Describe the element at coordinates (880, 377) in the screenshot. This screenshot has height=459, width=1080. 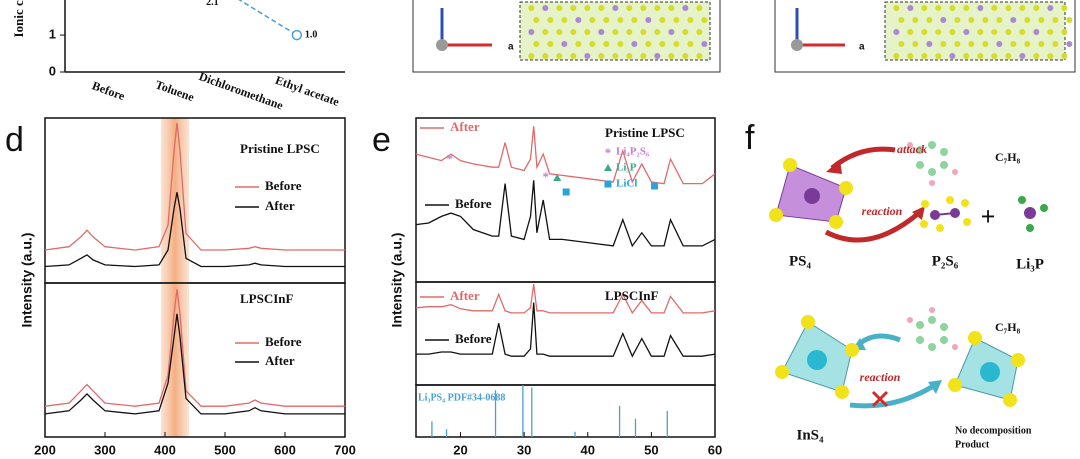
I see `arrow-label: reaction` at that location.